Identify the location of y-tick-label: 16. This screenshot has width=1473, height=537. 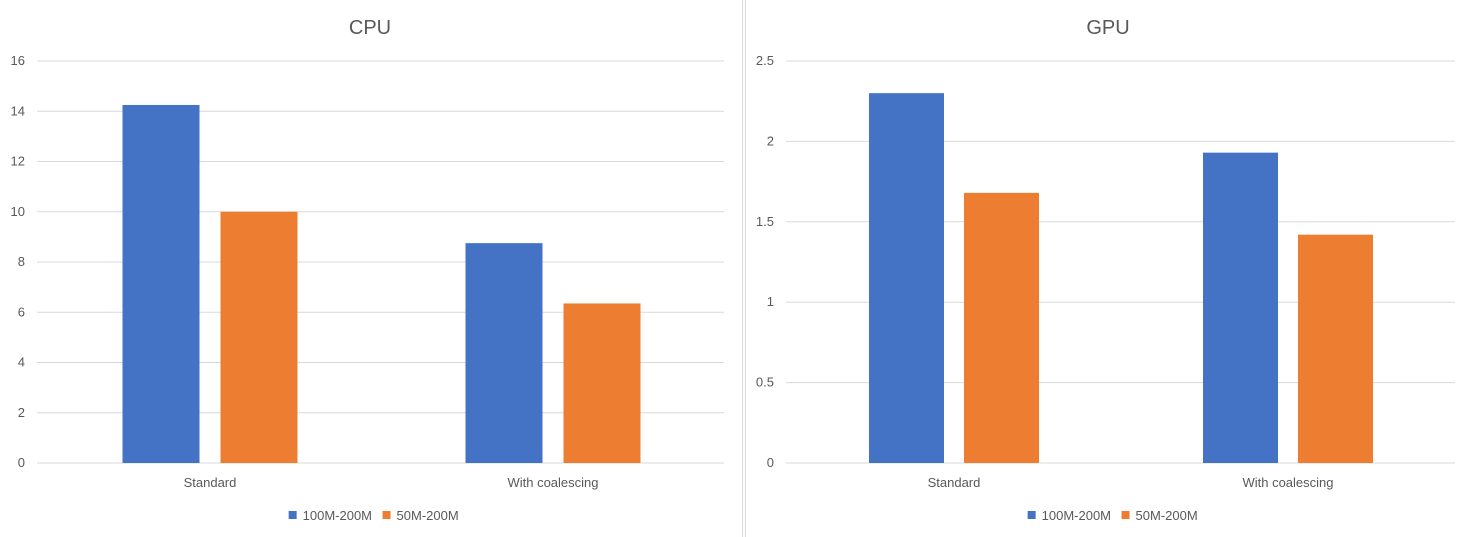
(18, 60).